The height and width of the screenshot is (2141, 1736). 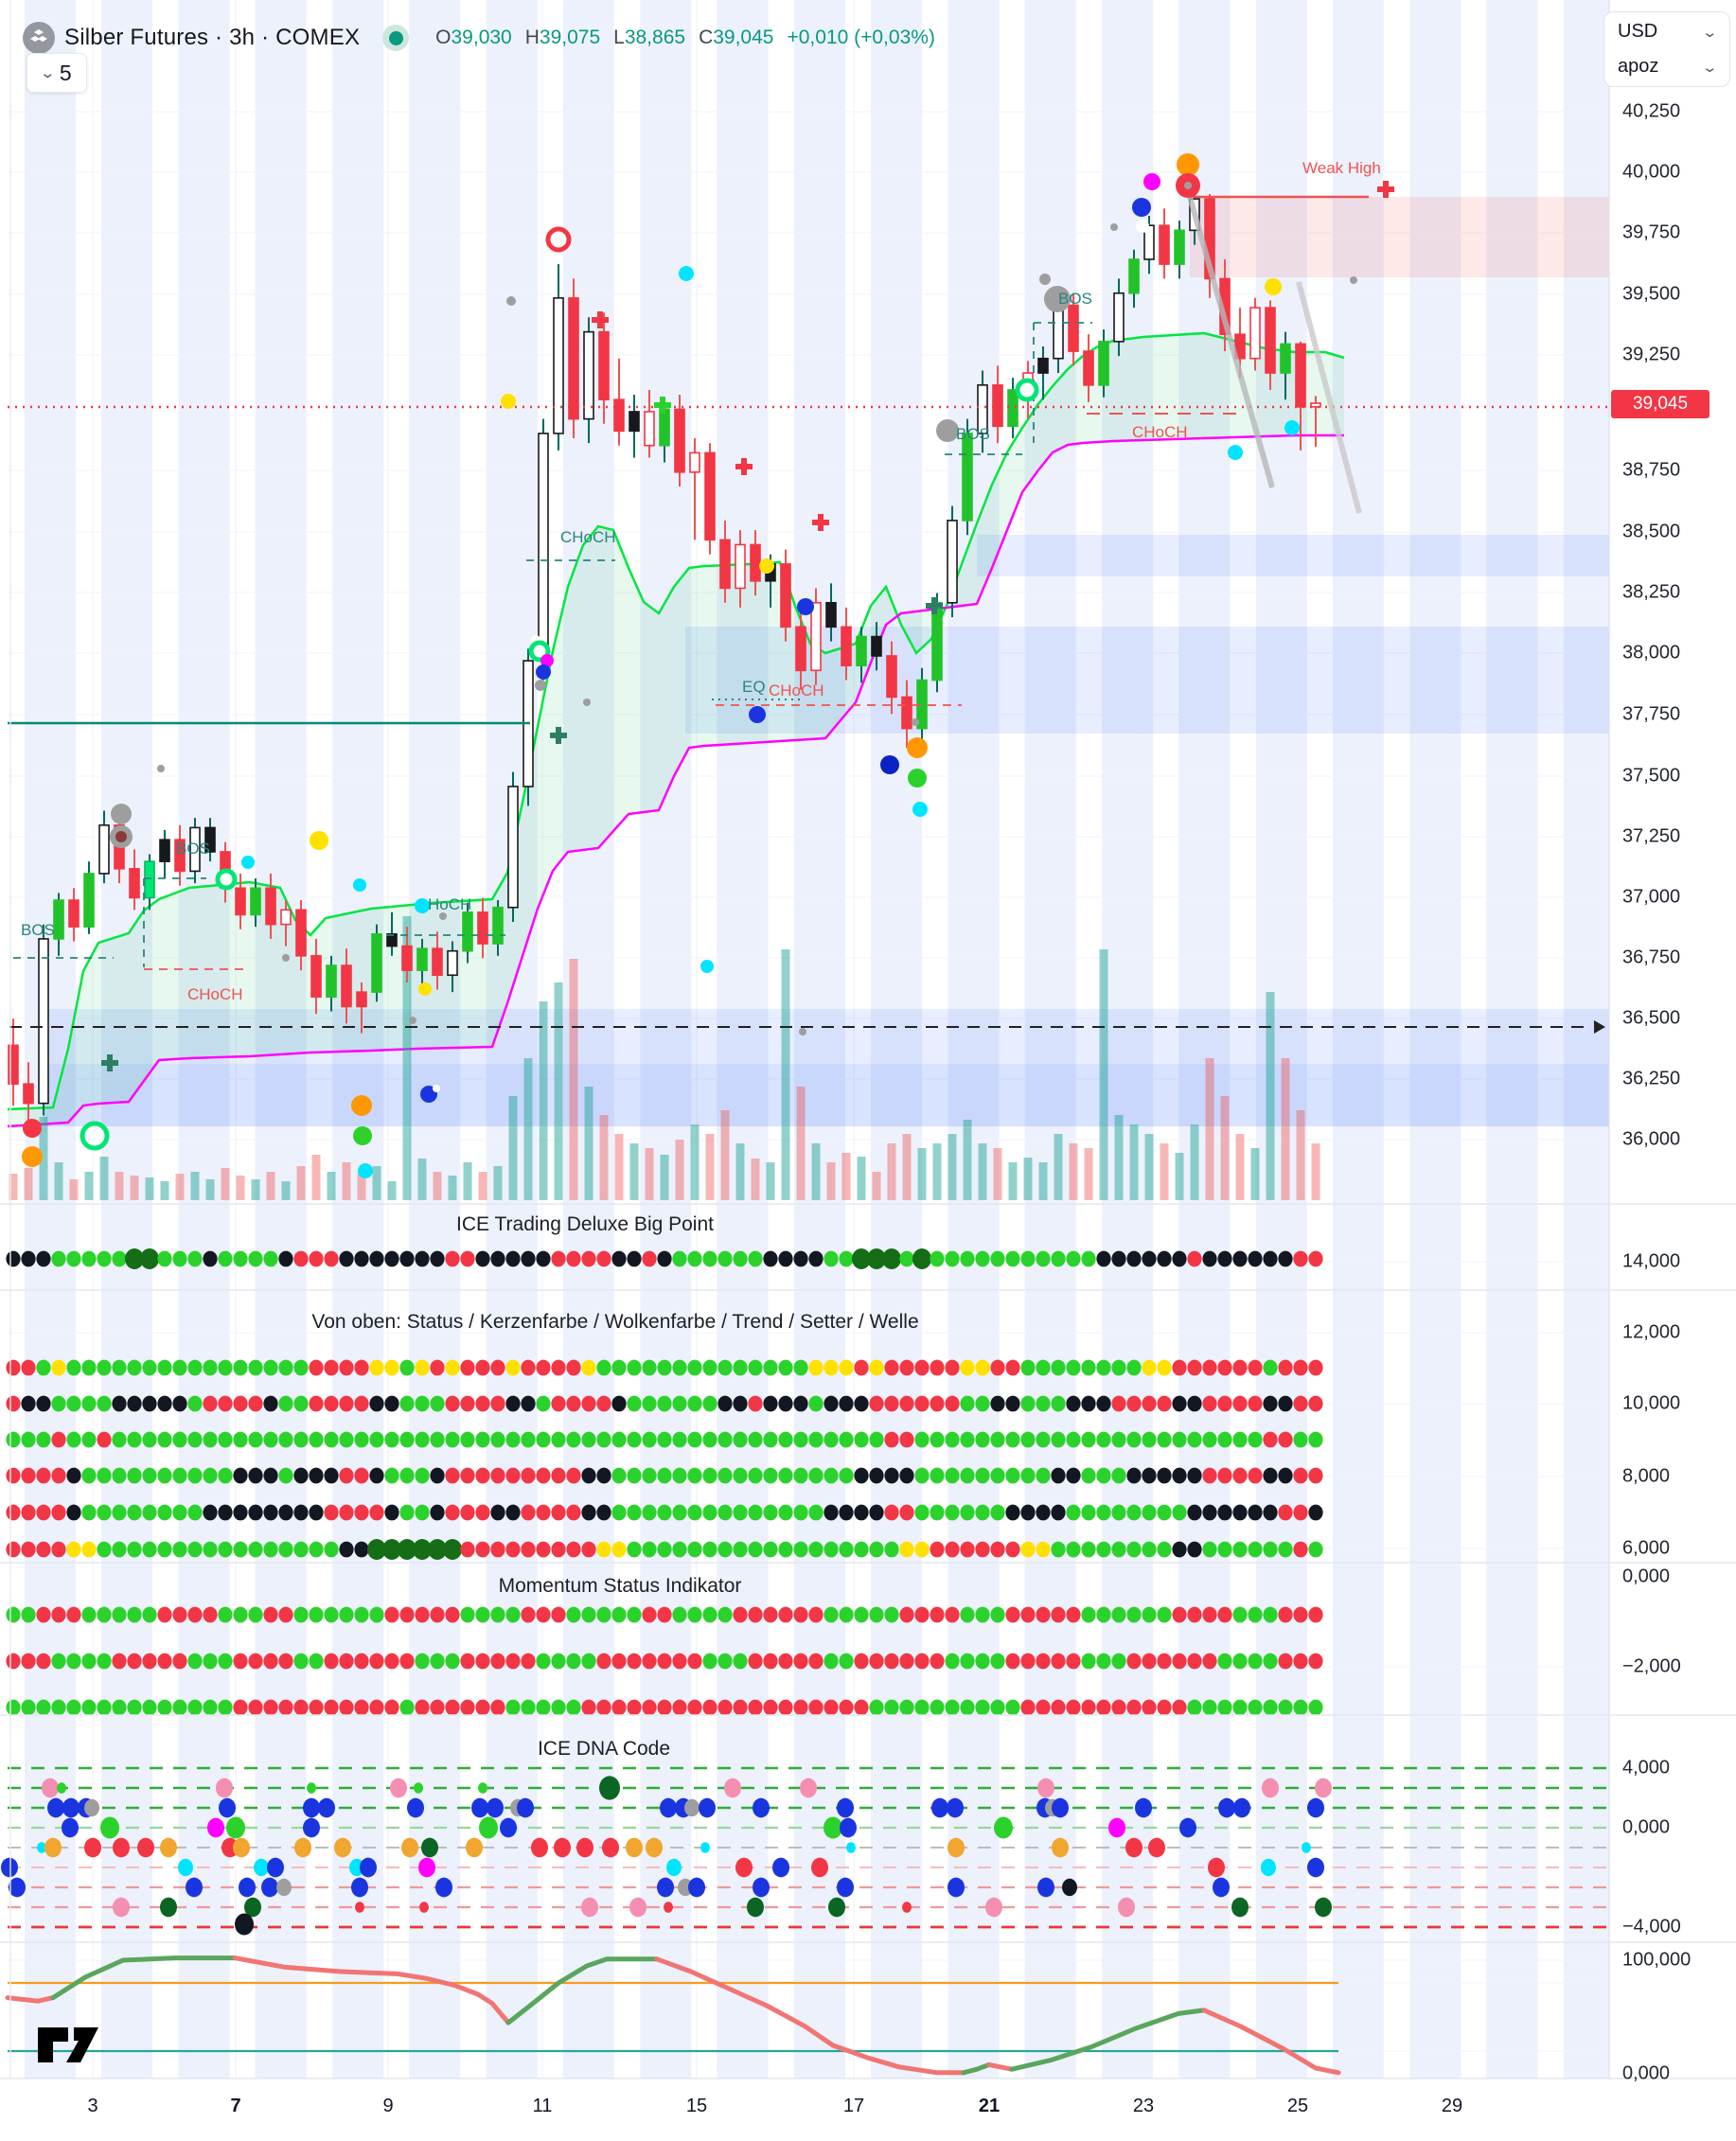 I want to click on interval-value: 5, so click(x=65, y=72).